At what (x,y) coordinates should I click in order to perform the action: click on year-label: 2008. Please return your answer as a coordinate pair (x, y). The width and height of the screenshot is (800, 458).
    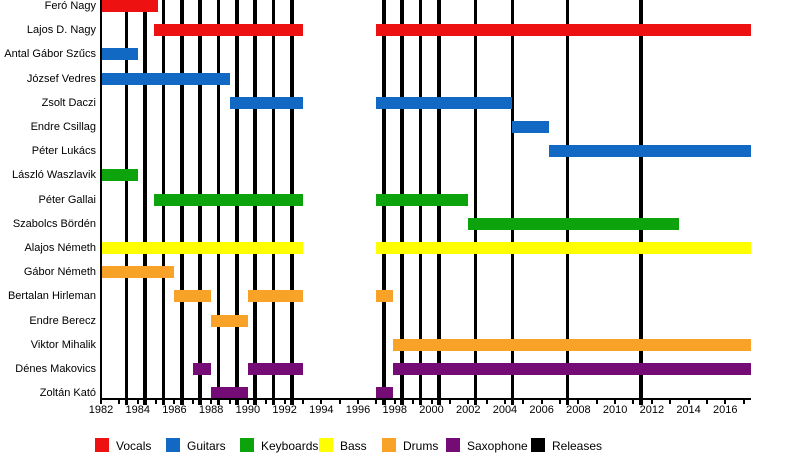
    Looking at the image, I should click on (578, 410).